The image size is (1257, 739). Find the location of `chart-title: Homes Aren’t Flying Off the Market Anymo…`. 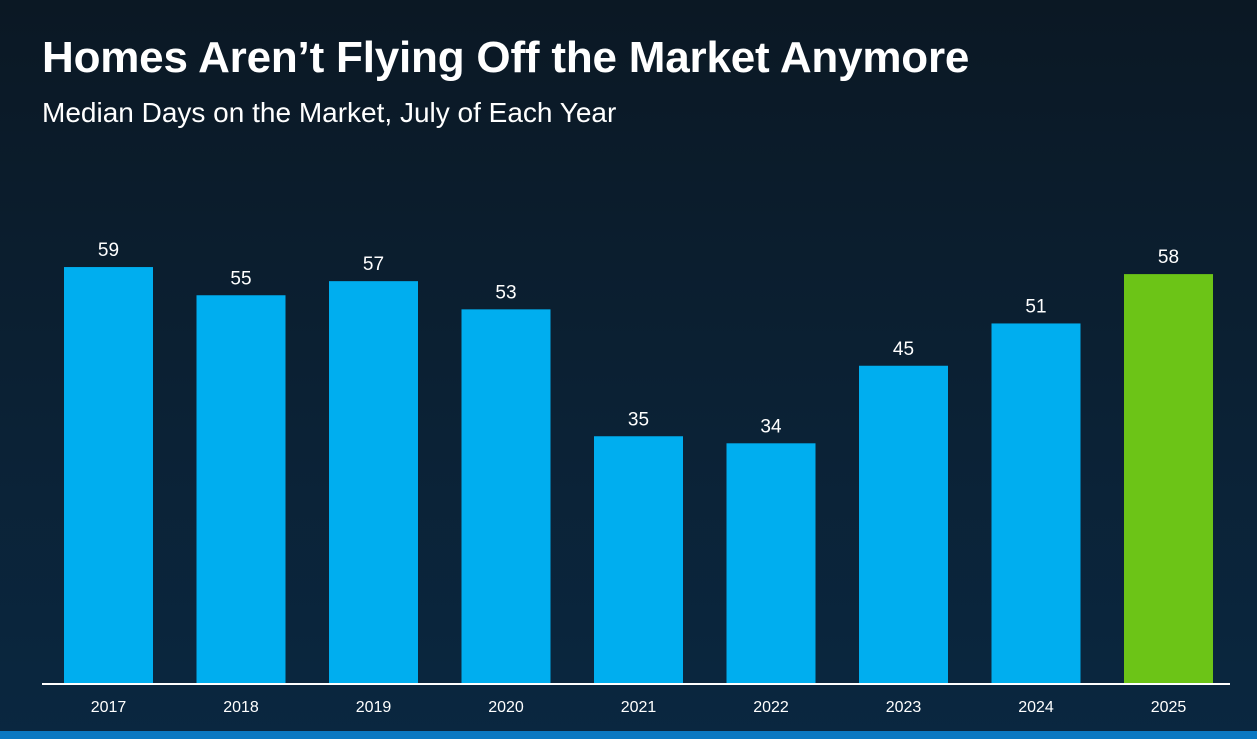

chart-title: Homes Aren’t Flying Off the Market Anymo… is located at coordinates (506, 57).